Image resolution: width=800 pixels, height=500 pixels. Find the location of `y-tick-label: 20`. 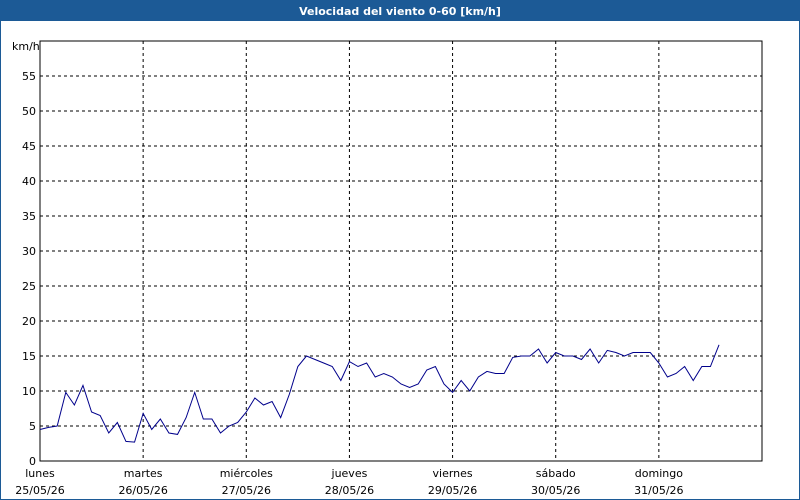

y-tick-label: 20 is located at coordinates (29, 321).